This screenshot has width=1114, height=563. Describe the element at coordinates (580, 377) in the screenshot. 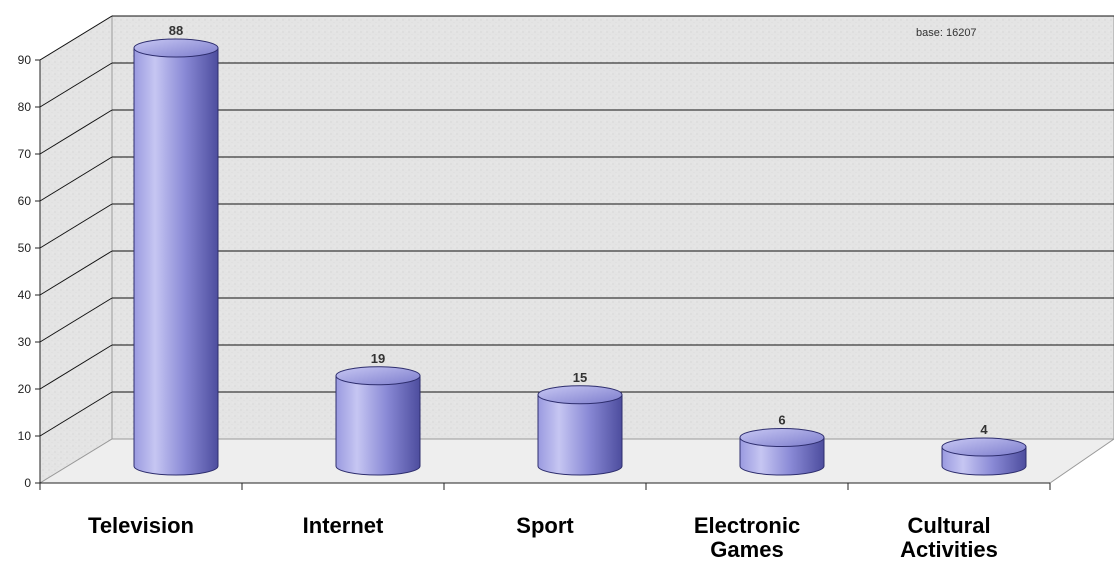

I see `data-label: 15` at that location.